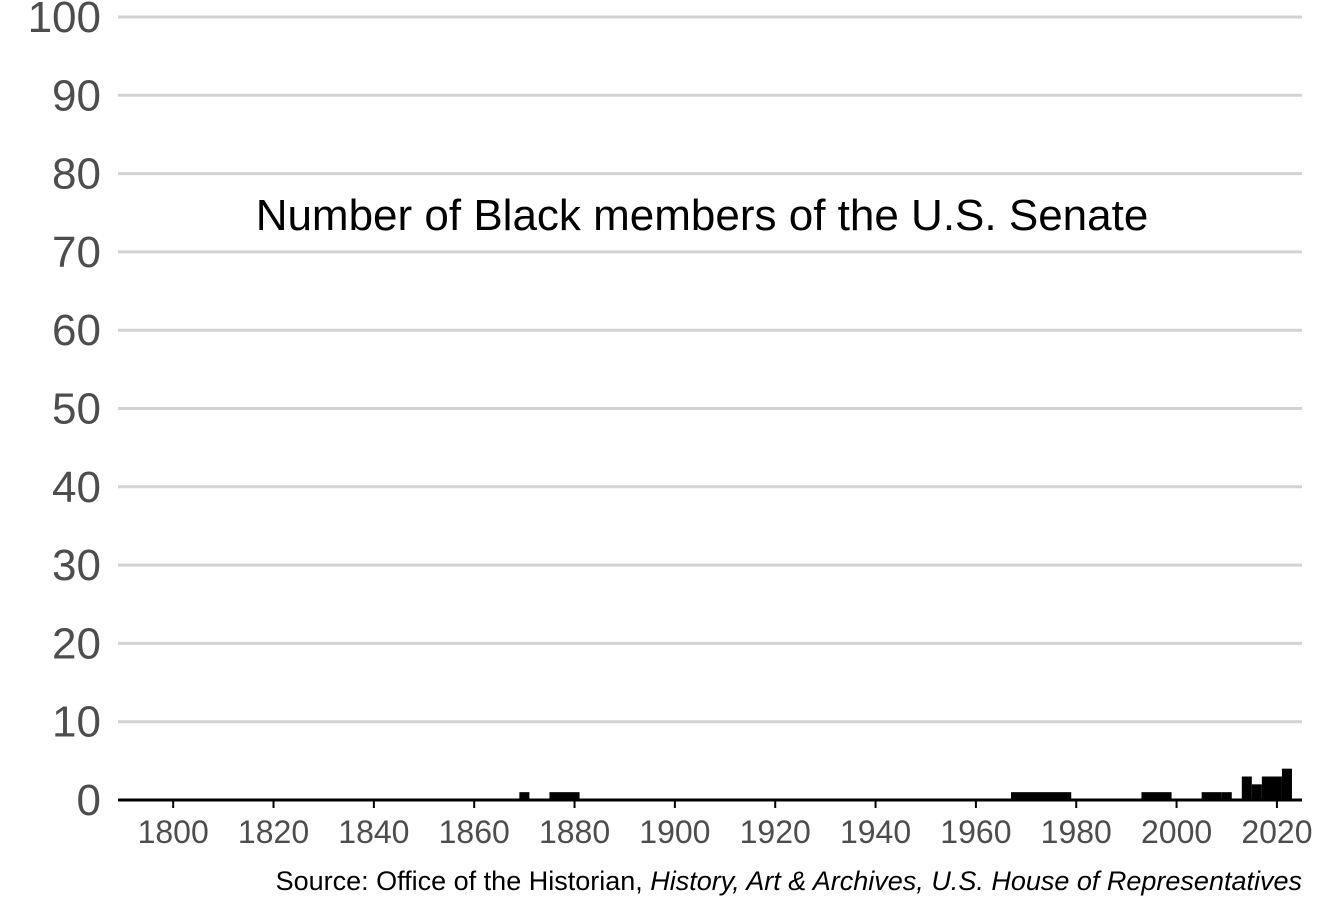 The width and height of the screenshot is (1320, 923). What do you see at coordinates (89, 800) in the screenshot?
I see `y-tick-label-0: 0` at bounding box center [89, 800].